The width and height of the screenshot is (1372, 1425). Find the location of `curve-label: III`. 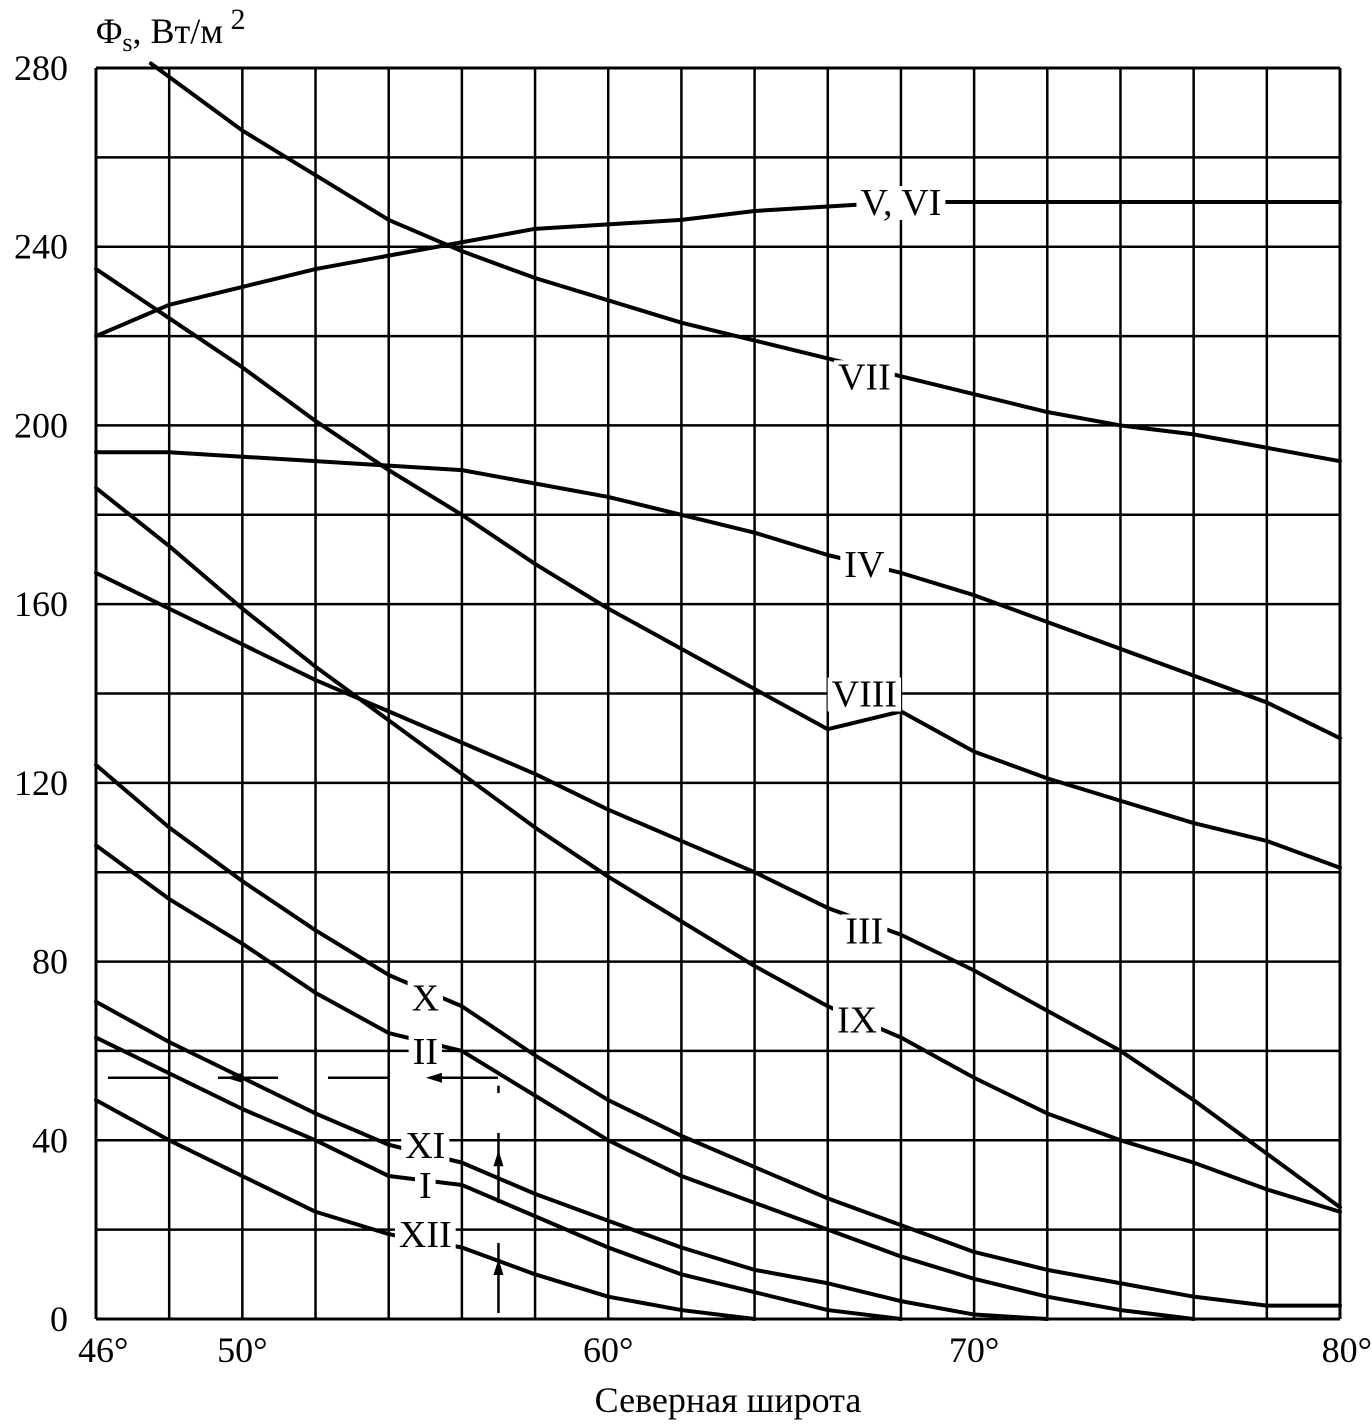

curve-label: III is located at coordinates (864, 931).